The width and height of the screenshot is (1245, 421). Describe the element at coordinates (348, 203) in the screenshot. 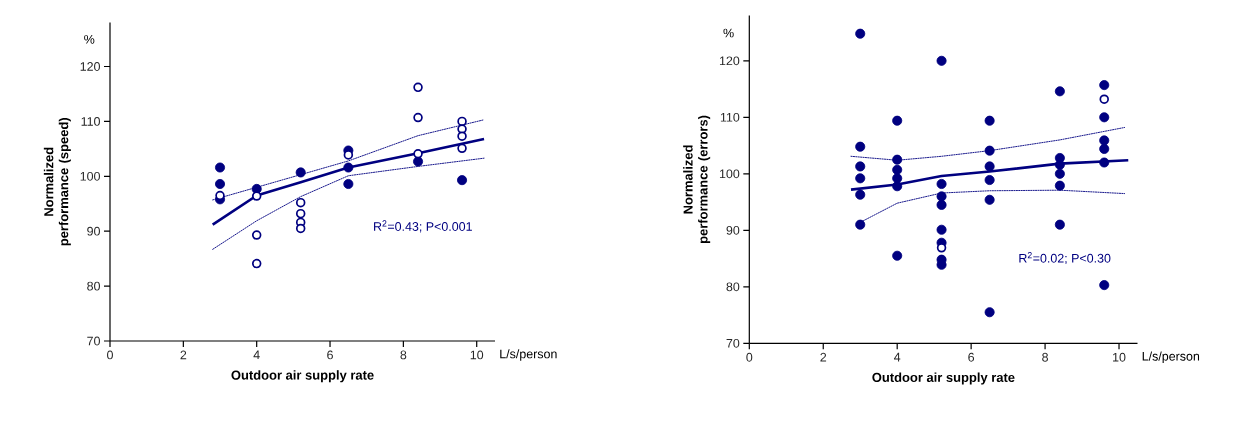

I see `line-series` at that location.